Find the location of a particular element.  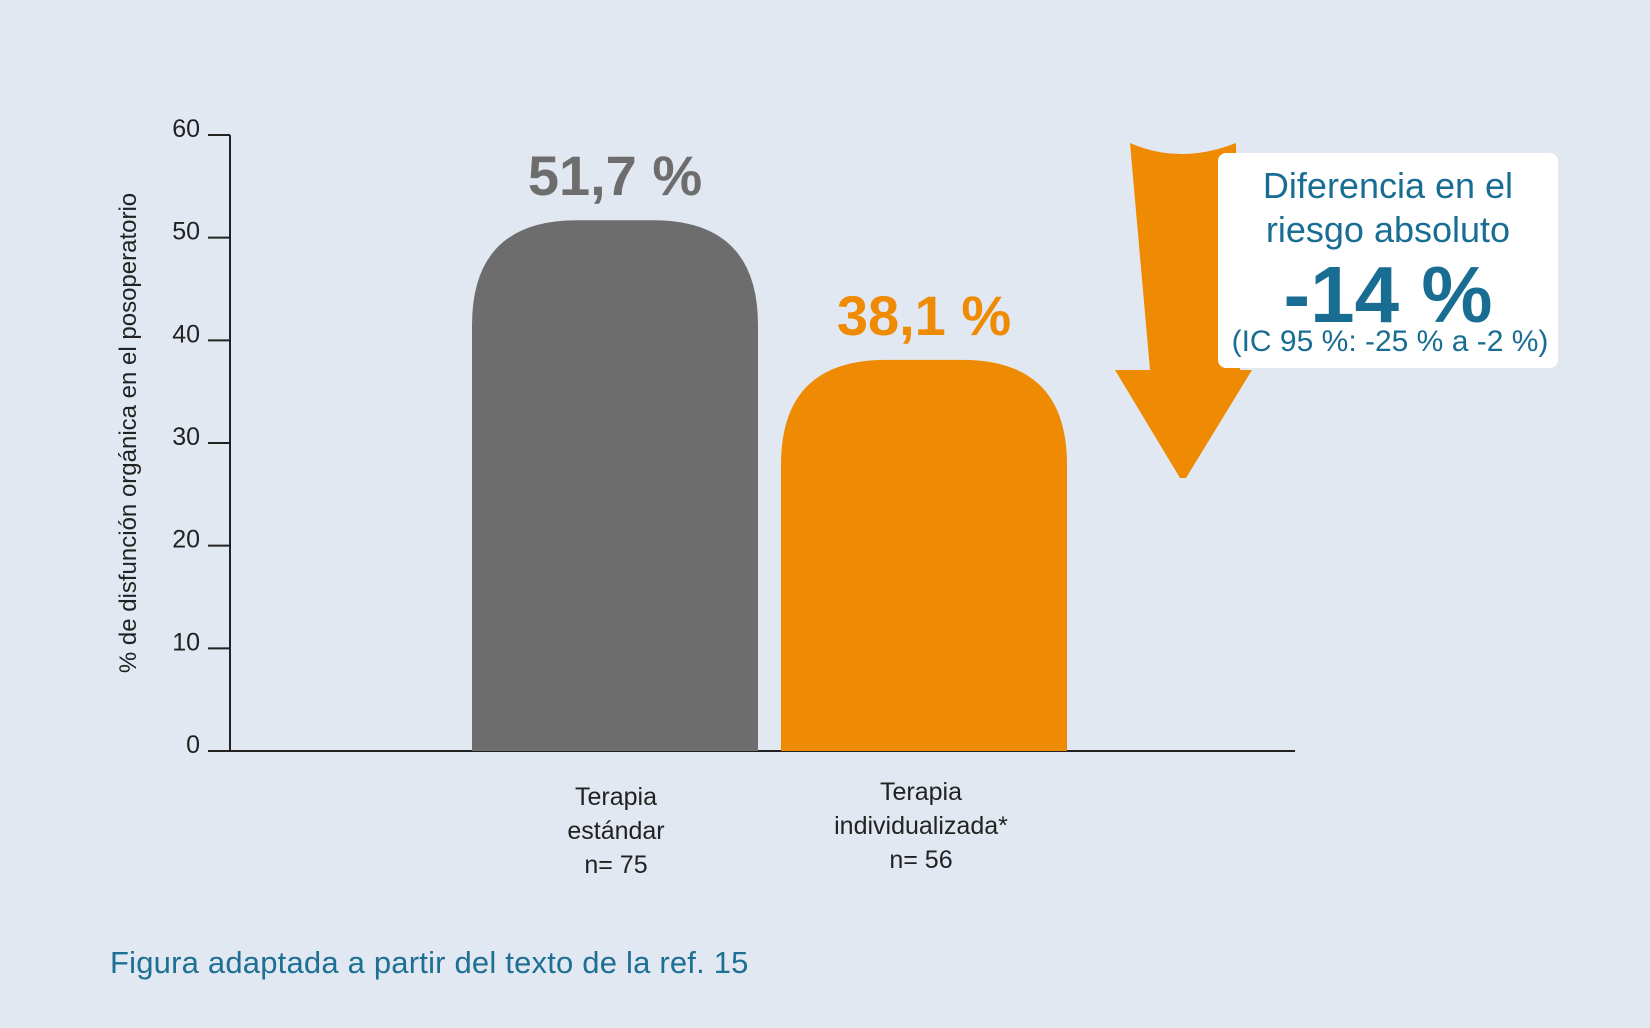

category-label-line: individualizada* is located at coordinates (921, 826).